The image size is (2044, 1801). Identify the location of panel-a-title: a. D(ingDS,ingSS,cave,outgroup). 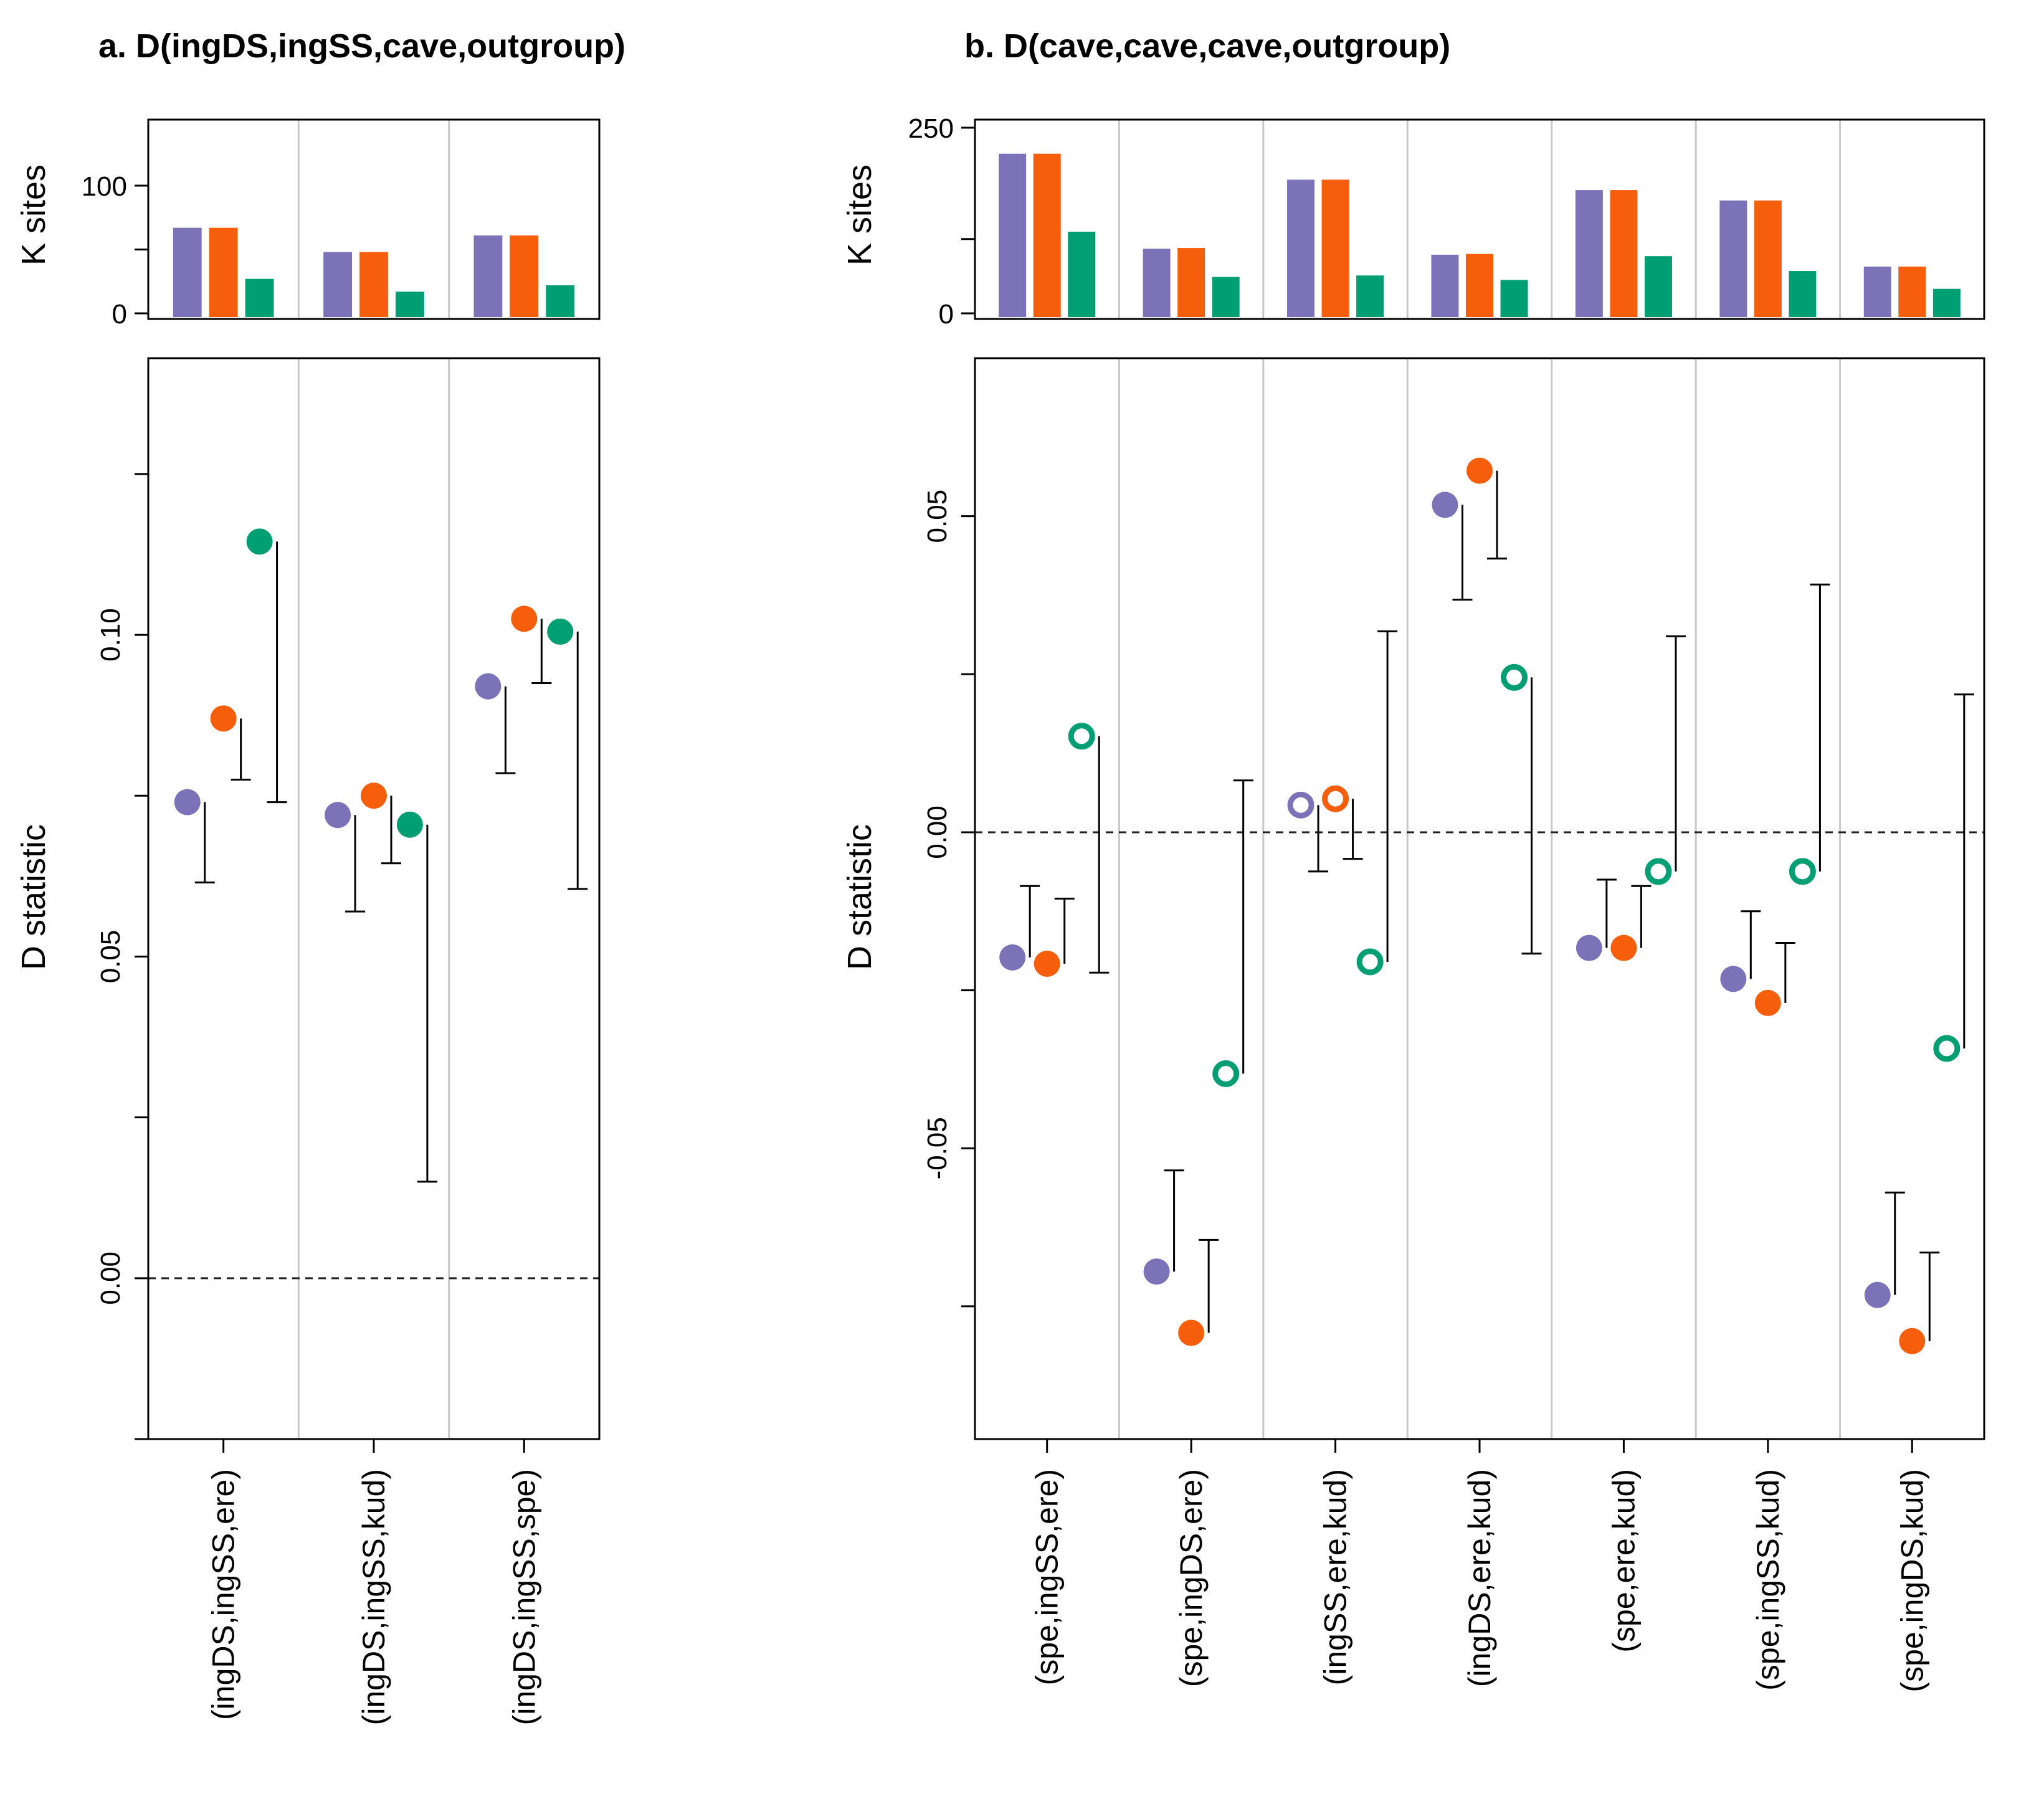
(361, 46).